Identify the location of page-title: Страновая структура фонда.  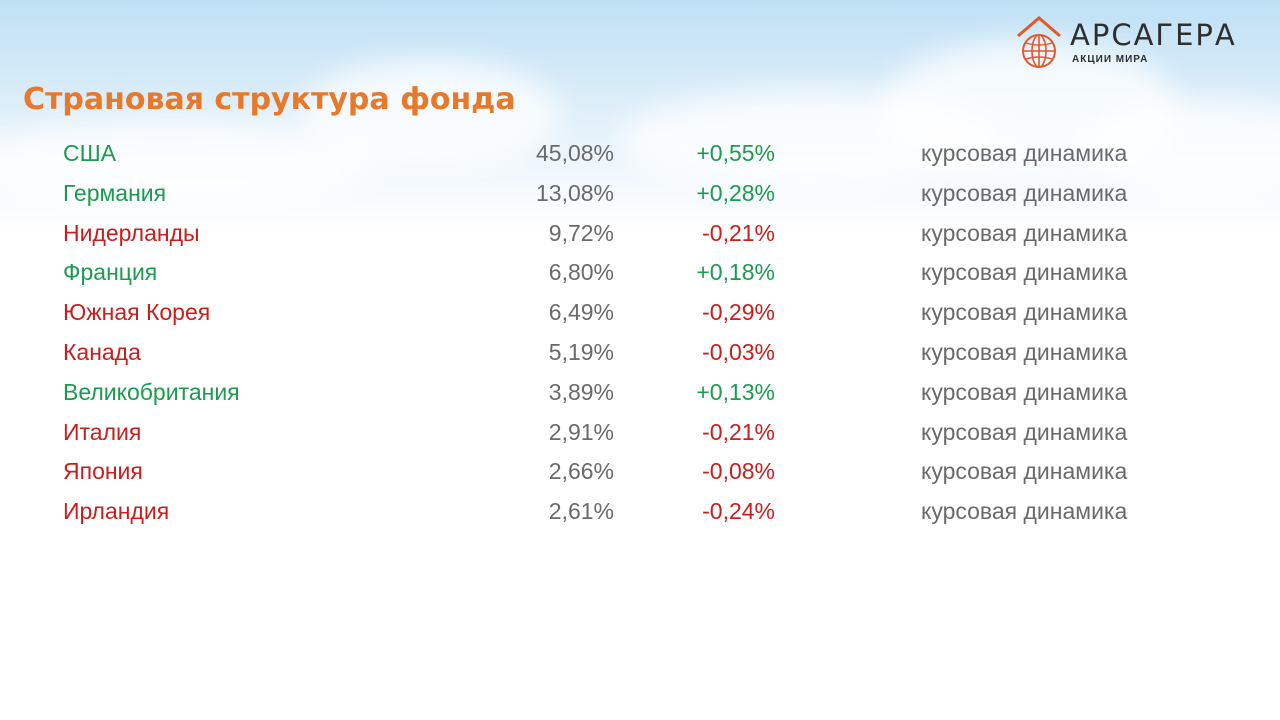
(269, 99).